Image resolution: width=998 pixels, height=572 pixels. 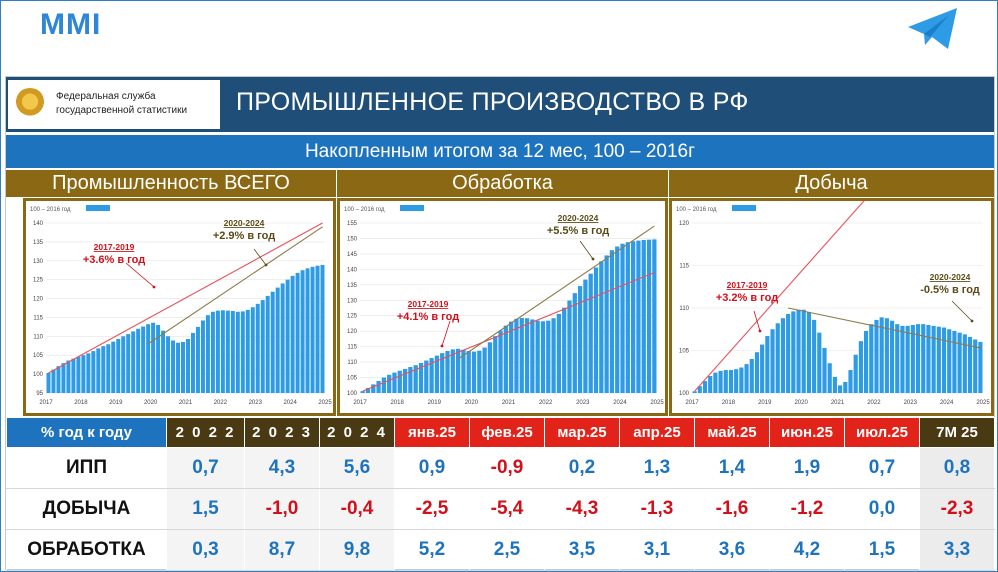 I want to click on x-tick-label: 2021, so click(x=186, y=403).